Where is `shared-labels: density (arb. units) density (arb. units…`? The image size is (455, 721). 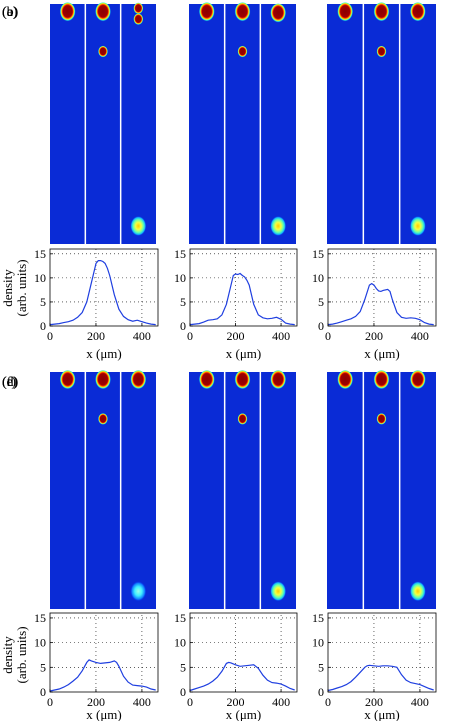 shared-labels: density (arb. units) density (arb. units… is located at coordinates (14, 471).